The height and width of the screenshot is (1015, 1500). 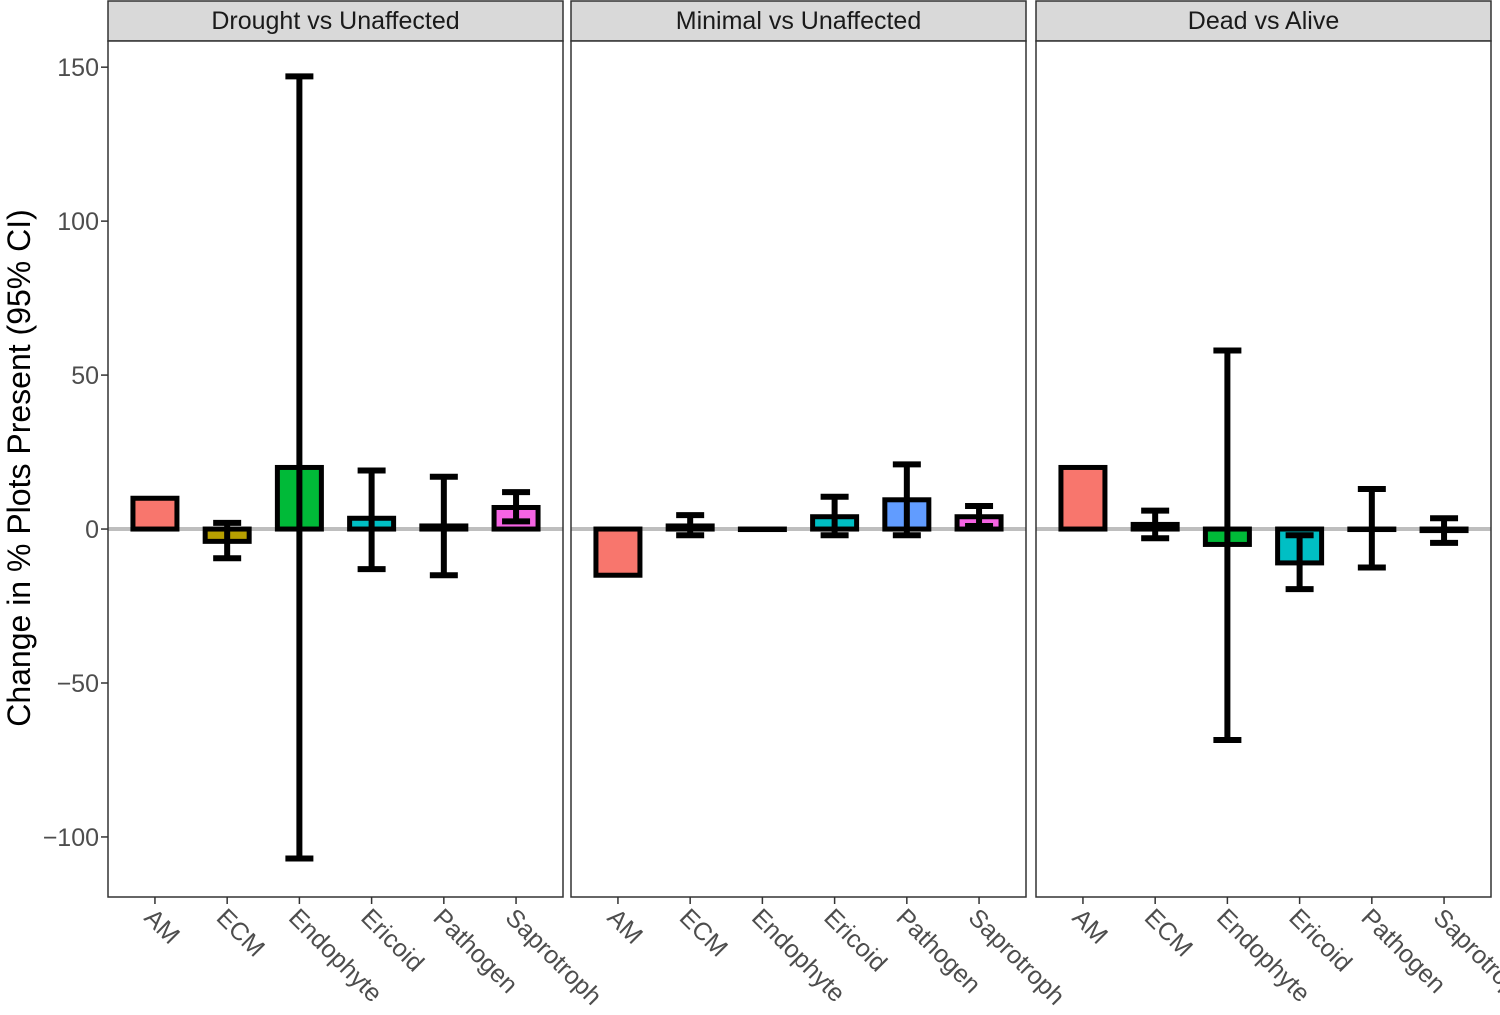 What do you see at coordinates (335, 21) in the screenshot?
I see `facet-strip-label: Drought vs Unaffected` at bounding box center [335, 21].